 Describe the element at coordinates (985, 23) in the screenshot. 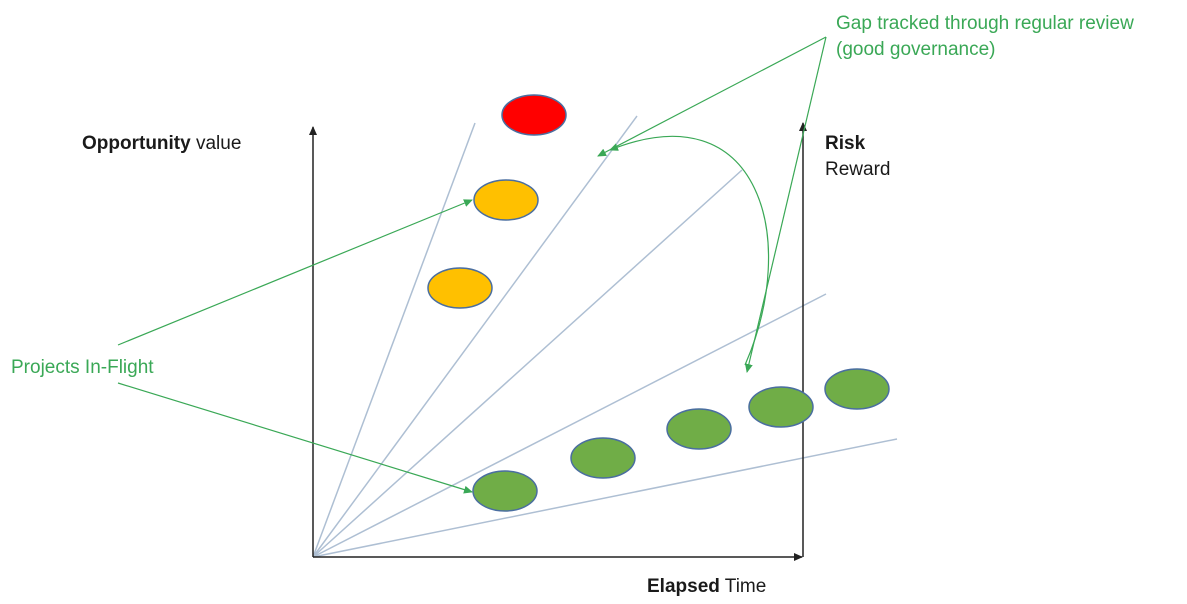

I see `gap-annotation-line1: Gap tracked through regular review` at that location.